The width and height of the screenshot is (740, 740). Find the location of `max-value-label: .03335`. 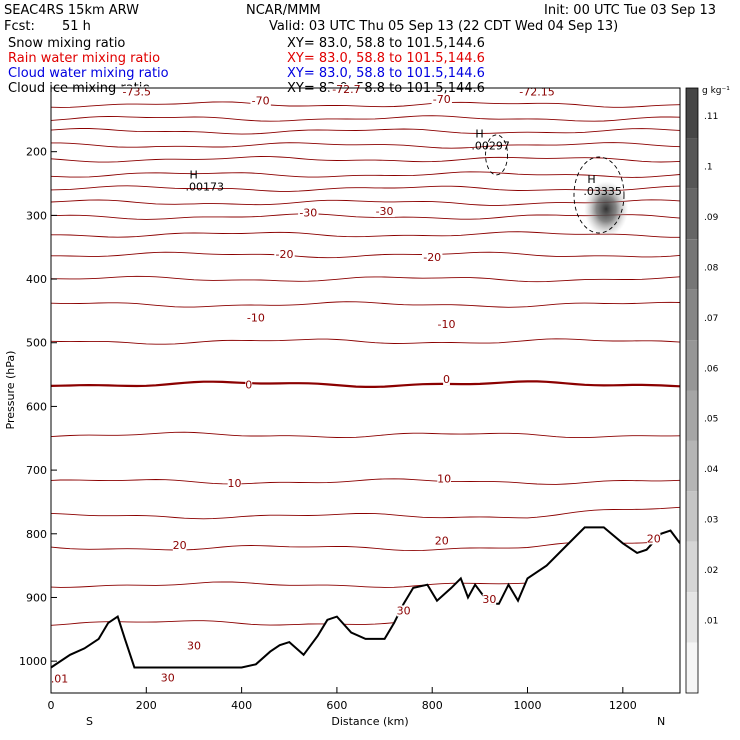

max-value-label: .03335 is located at coordinates (602, 191).